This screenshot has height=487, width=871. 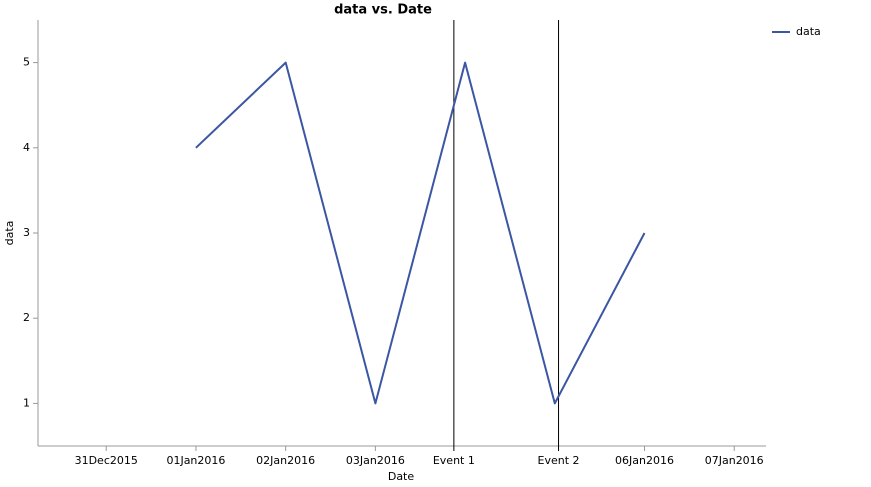 What do you see at coordinates (808, 31) in the screenshot?
I see `legend-label: data` at bounding box center [808, 31].